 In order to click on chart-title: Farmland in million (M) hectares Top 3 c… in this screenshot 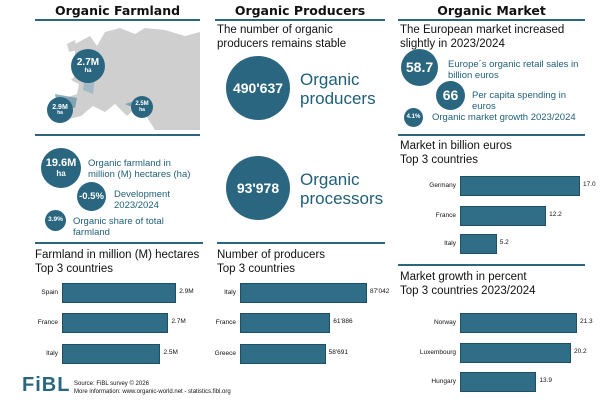, I will do `click(117, 262)`.